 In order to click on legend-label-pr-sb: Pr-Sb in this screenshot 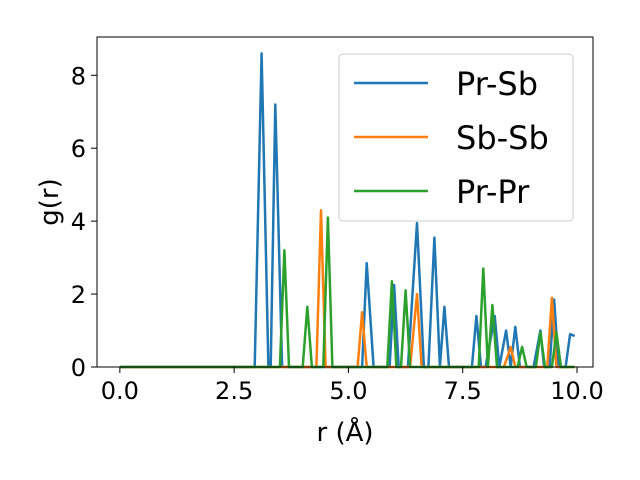, I will do `click(497, 84)`.